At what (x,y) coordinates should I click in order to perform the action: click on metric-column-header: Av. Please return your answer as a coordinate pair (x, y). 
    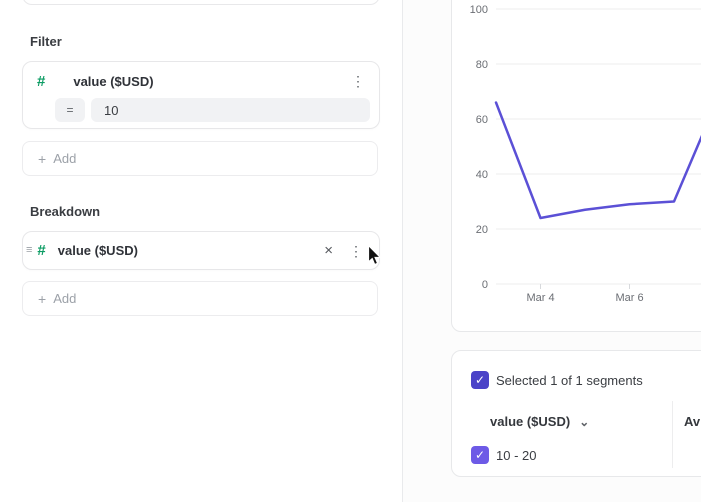
    Looking at the image, I should click on (692, 421).